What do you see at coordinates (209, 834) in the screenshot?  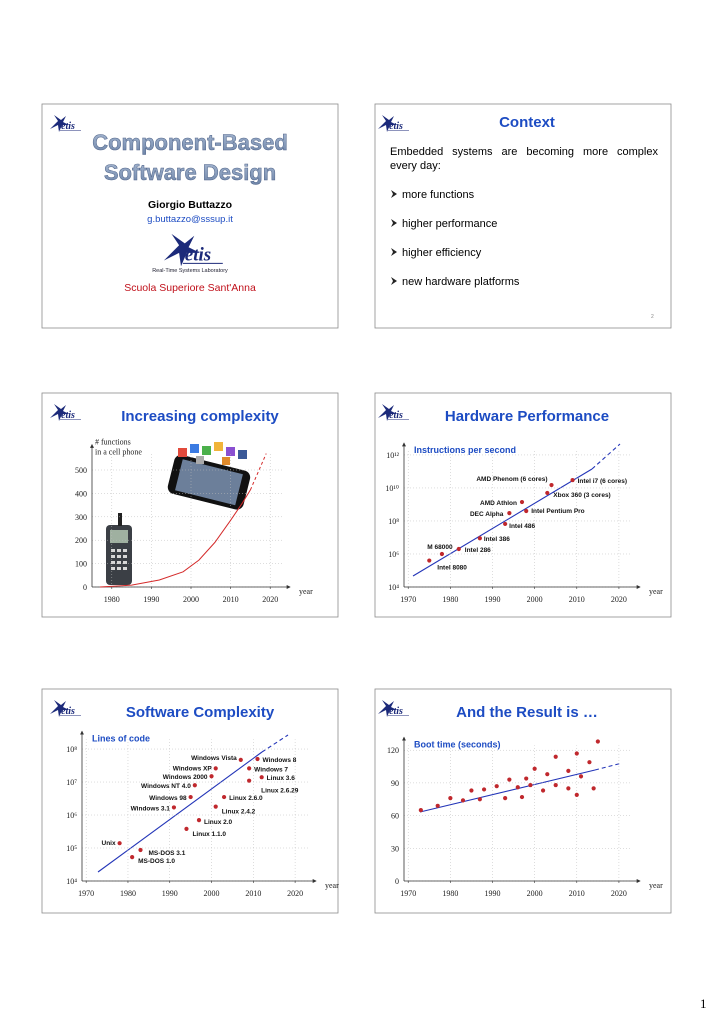 I see `point-label: Linux 1.1.0` at bounding box center [209, 834].